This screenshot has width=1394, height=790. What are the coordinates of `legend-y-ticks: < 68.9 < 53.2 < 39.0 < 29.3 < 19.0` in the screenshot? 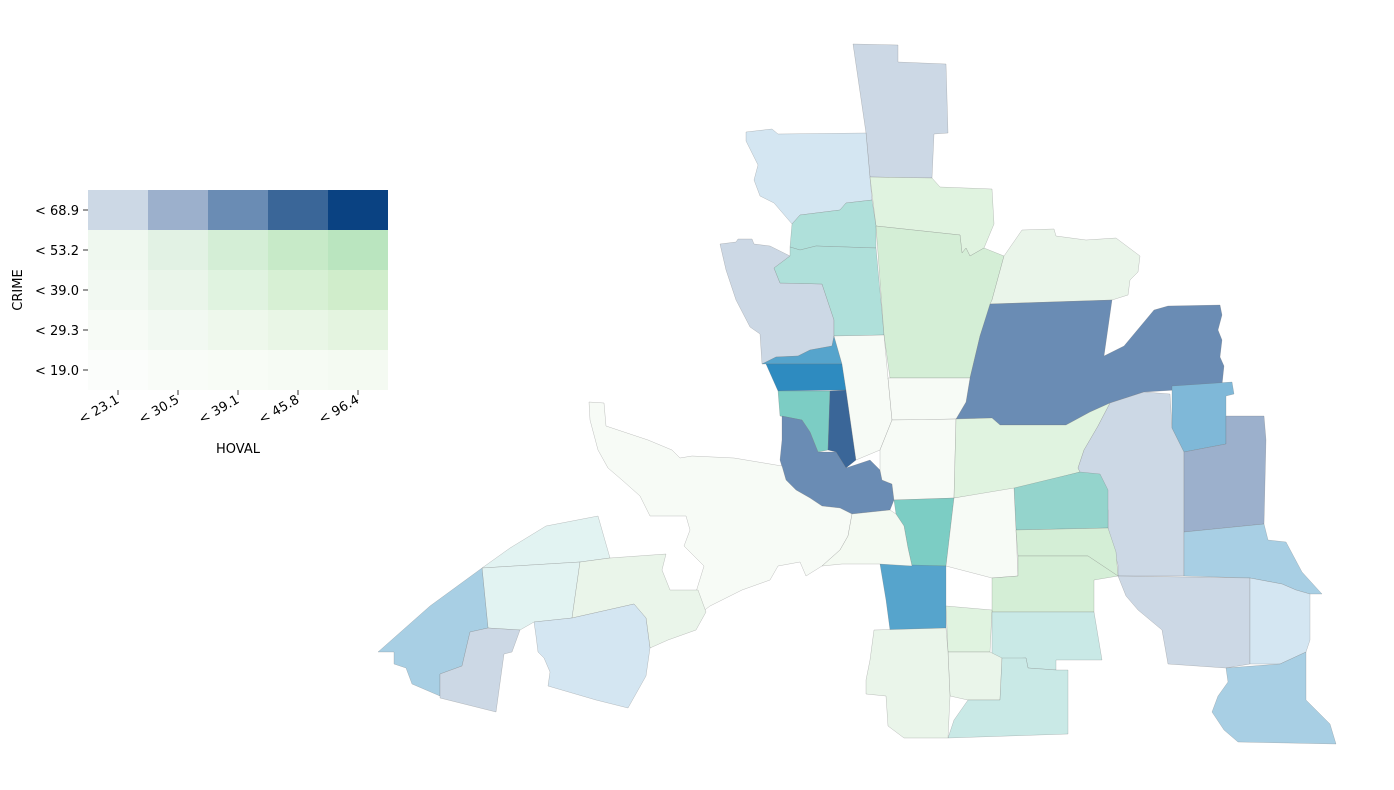 It's located at (61, 291).